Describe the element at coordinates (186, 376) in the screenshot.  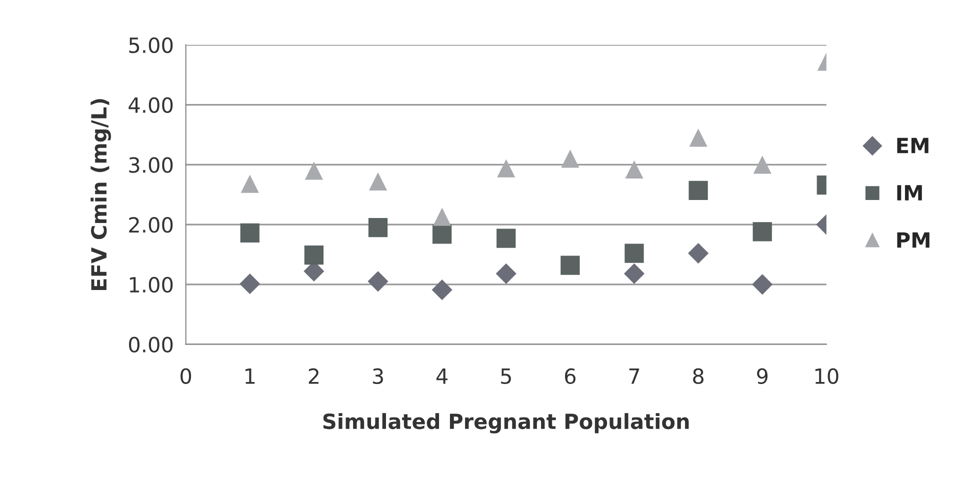
I see `x-tick-label: 0` at that location.